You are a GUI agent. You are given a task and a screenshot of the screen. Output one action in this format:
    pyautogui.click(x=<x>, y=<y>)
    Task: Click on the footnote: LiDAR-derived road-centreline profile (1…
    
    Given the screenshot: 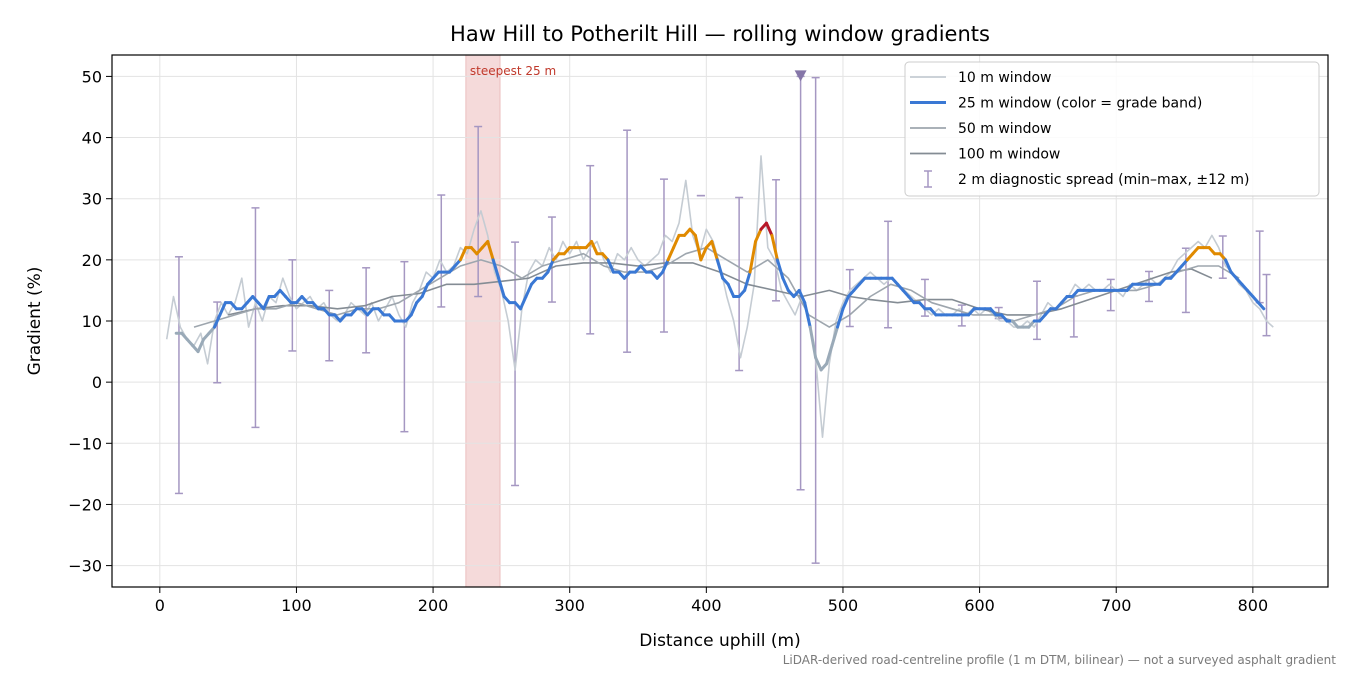 What is the action you would take?
    pyautogui.click(x=1060, y=660)
    